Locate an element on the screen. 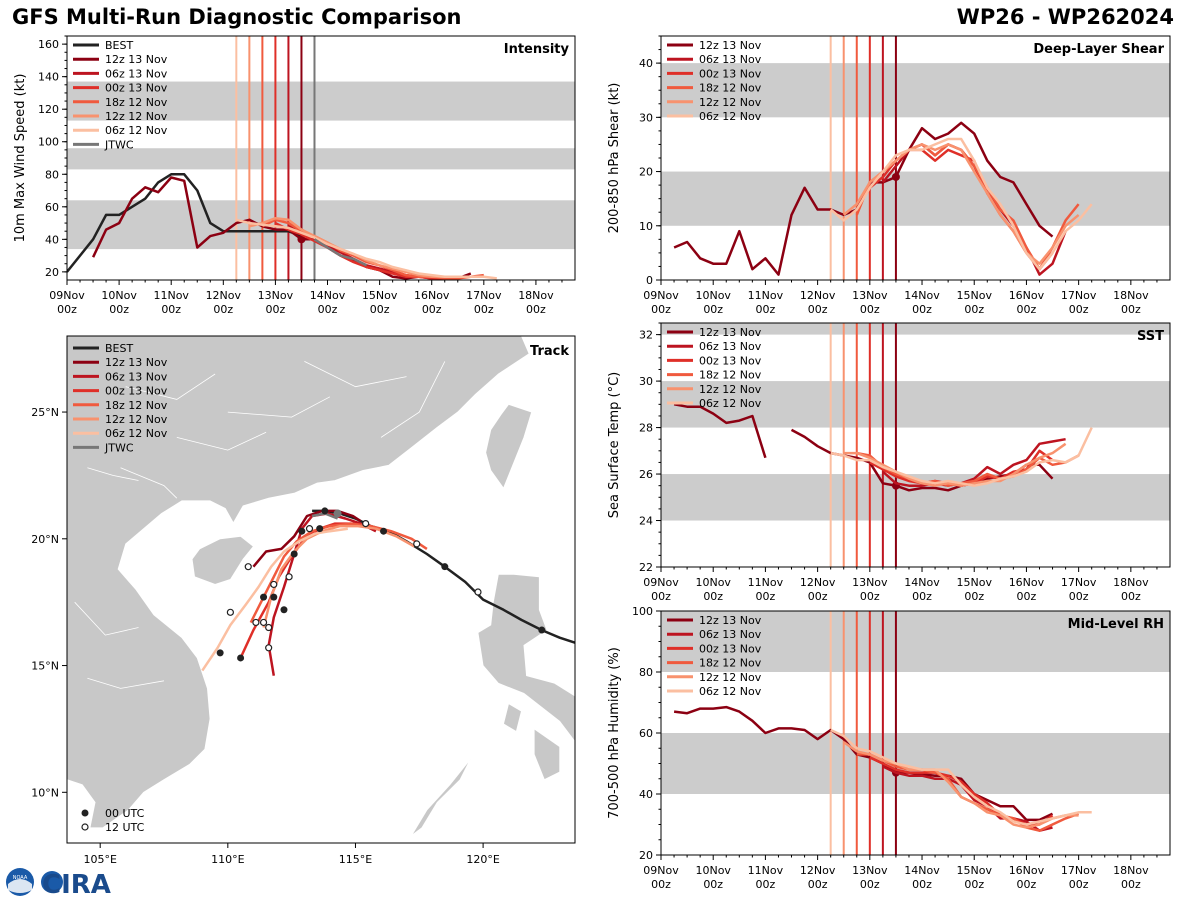 This screenshot has width=1200, height=900. y-tick-label: 120 is located at coordinates (48, 109).